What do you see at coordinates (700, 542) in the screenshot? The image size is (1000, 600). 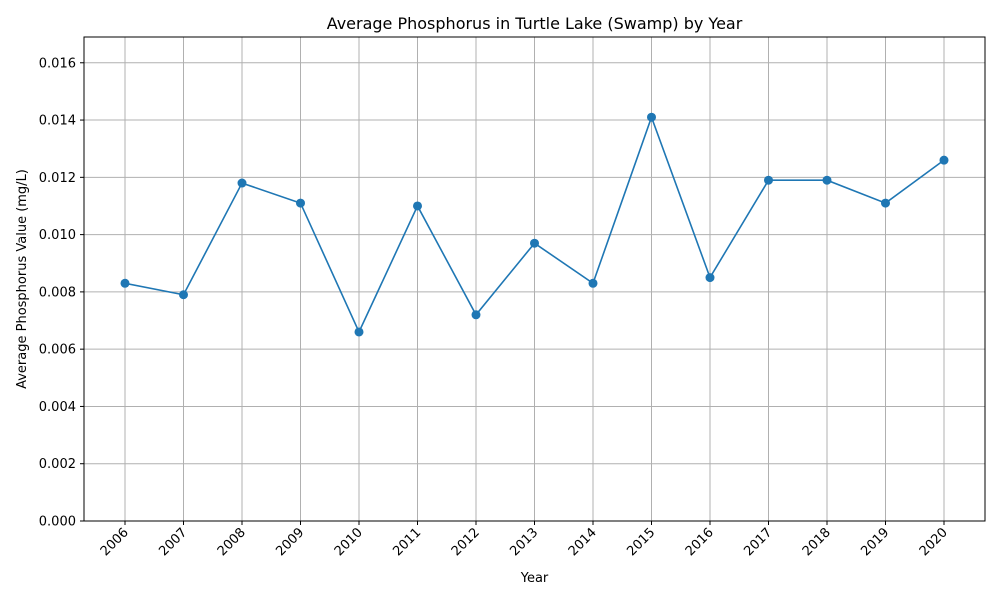 I see `x-tick-label: 2016` at bounding box center [700, 542].